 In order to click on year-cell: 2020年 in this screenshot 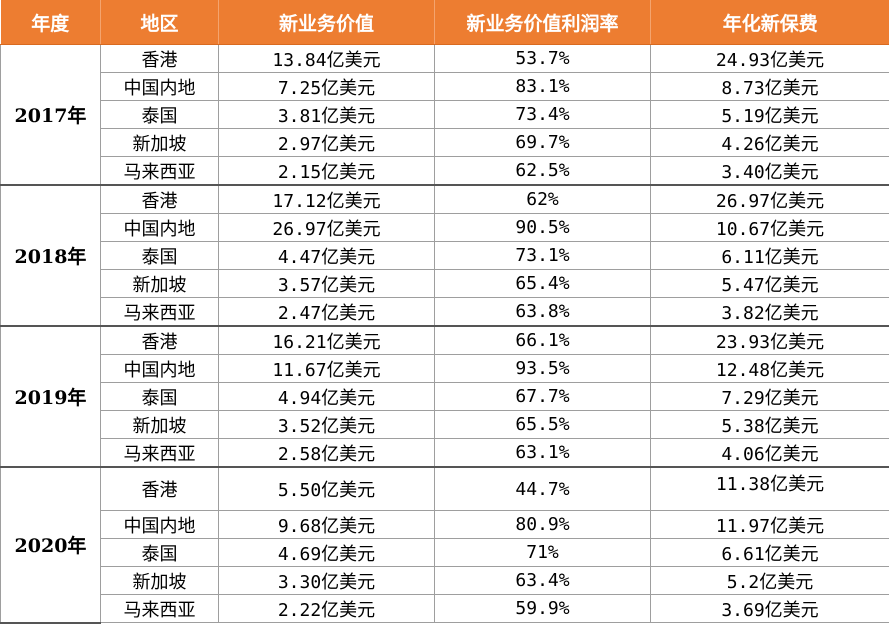, I will do `click(51, 545)`.